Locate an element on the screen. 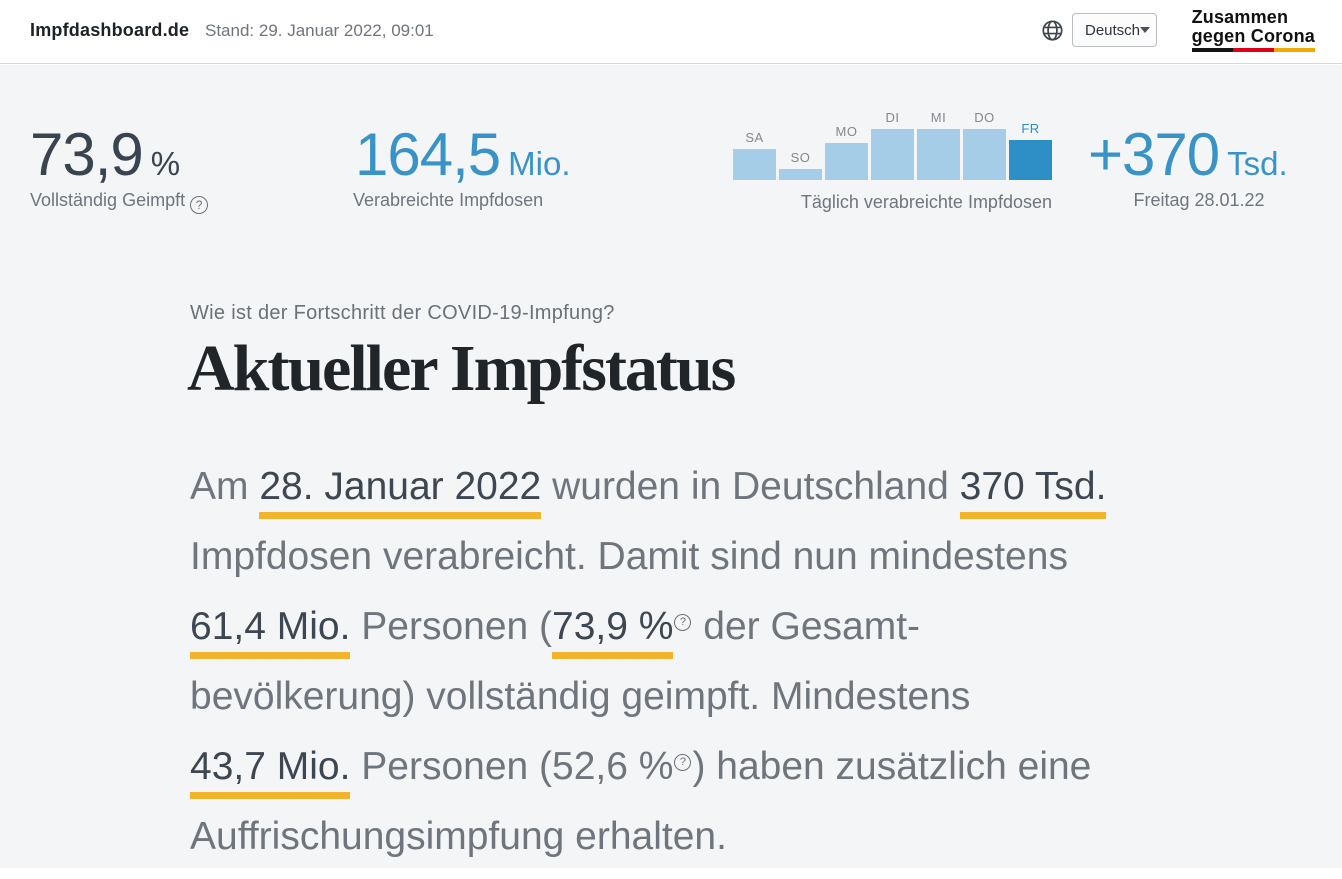  bar-label-fr: FR is located at coordinates (1030, 128).